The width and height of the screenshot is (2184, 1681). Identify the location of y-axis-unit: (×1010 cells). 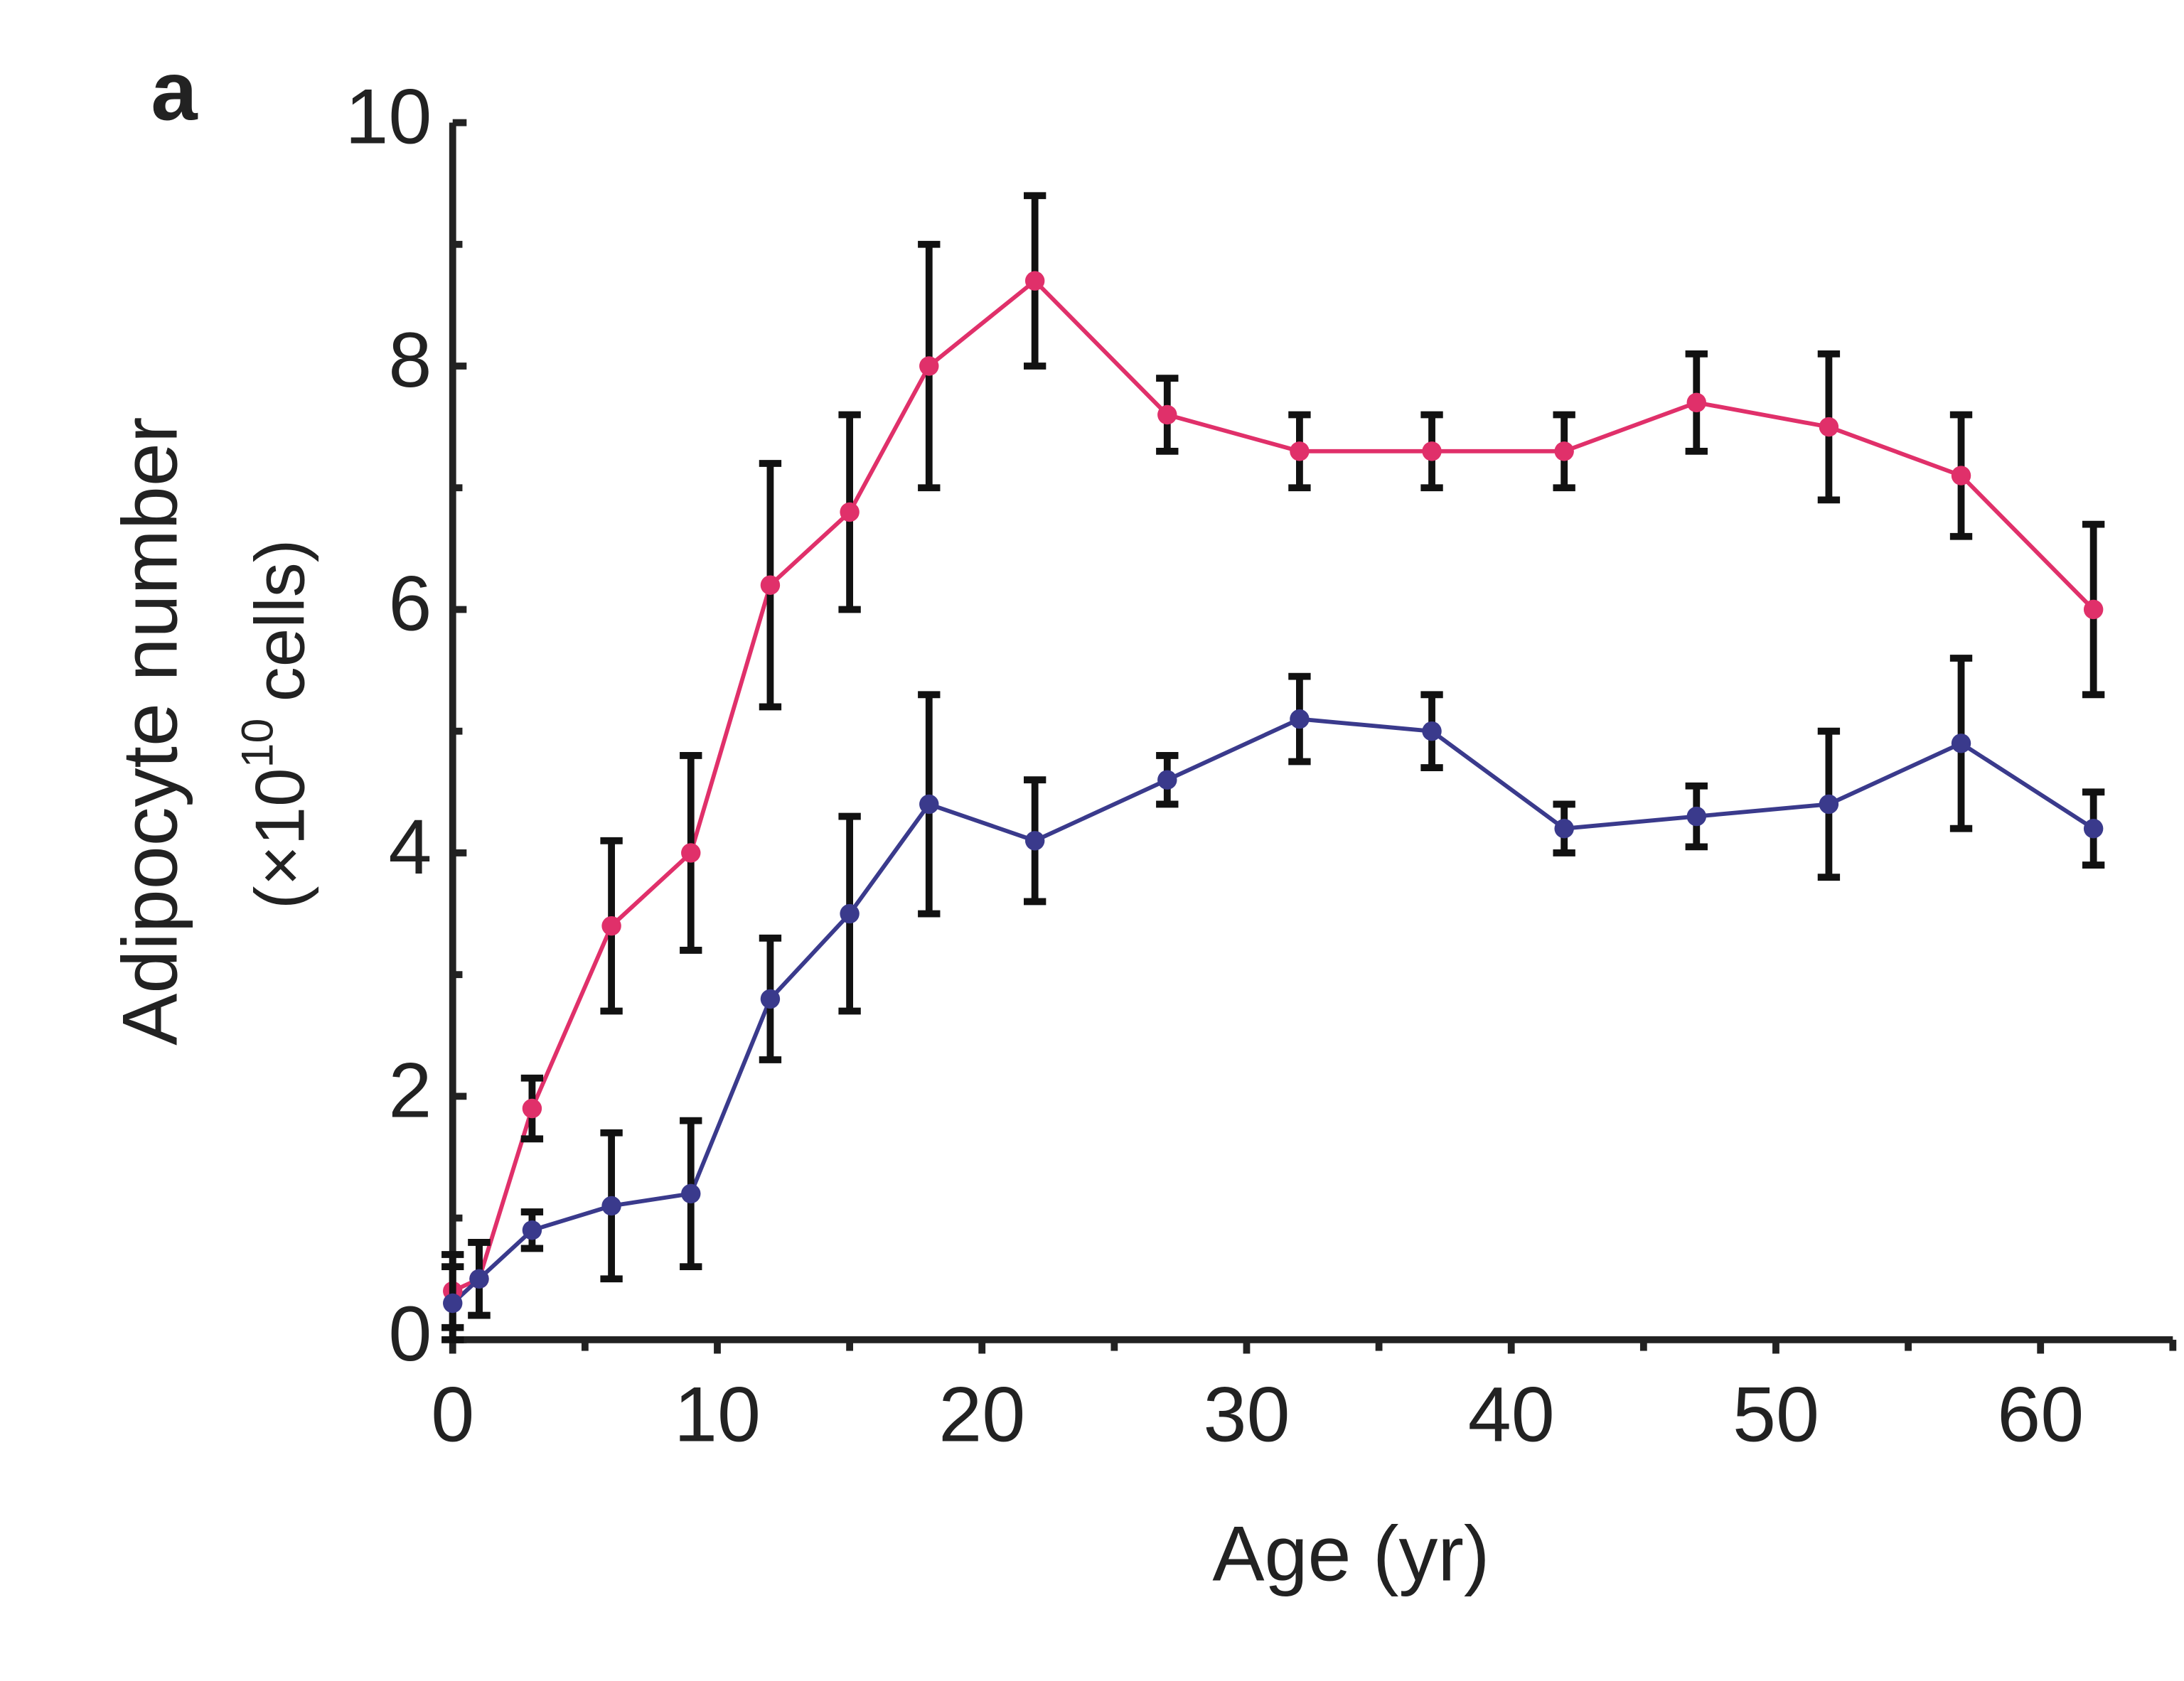
(276, 724).